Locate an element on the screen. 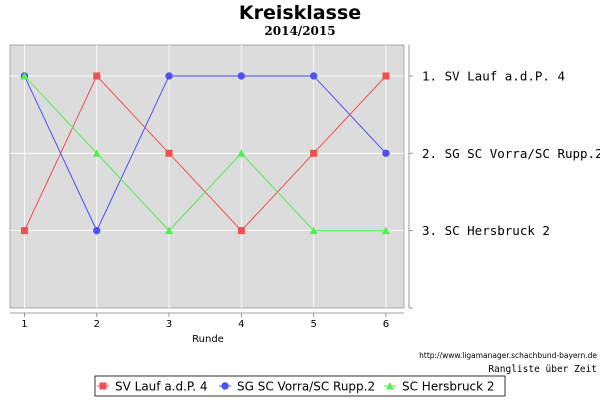 Image resolution: width=600 pixels, height=400 pixels. x-tick-label: 1 is located at coordinates (24, 324).